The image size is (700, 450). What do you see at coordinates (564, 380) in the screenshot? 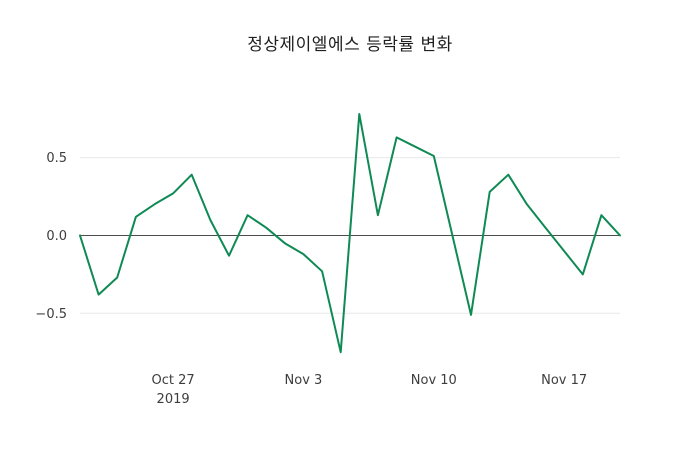
I see `x-tick-label: Nov 17` at bounding box center [564, 380].